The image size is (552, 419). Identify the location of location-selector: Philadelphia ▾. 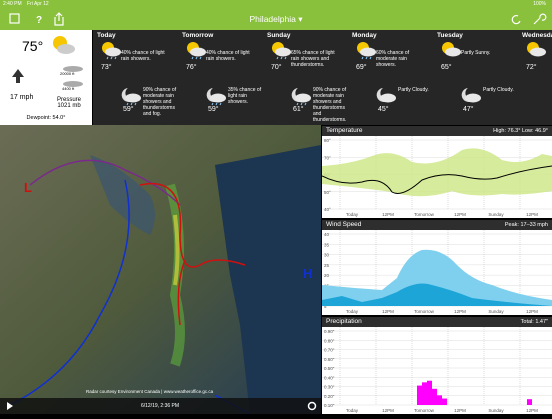
(276, 19).